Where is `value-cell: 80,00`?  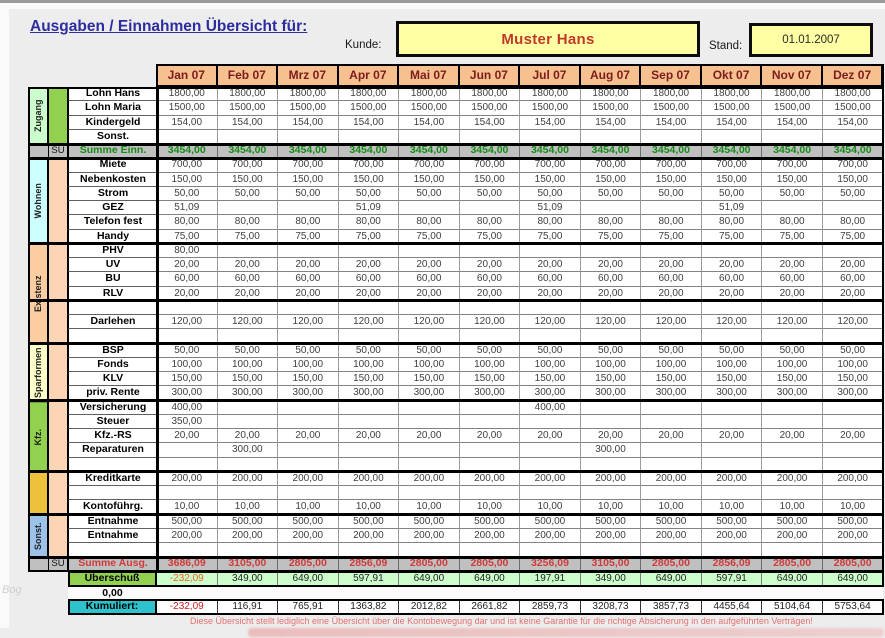 value-cell: 80,00 is located at coordinates (853, 222).